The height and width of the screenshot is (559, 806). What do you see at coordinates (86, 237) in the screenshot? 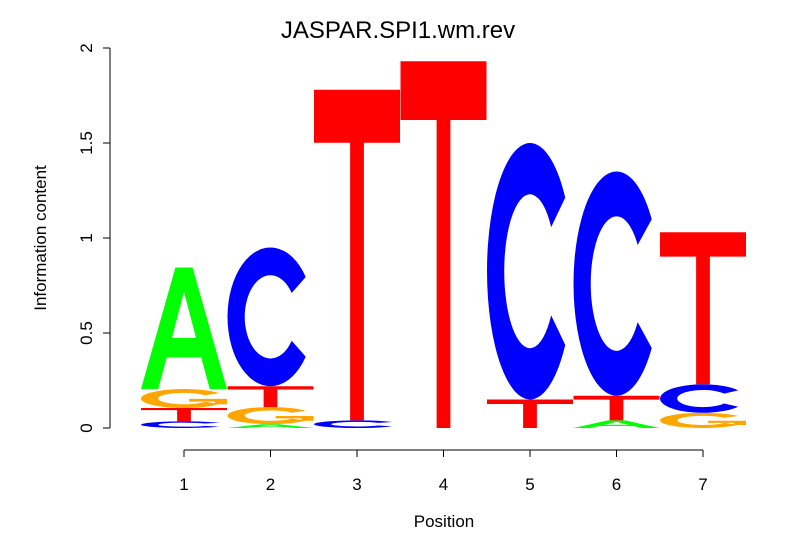
I see `y-tick-label: 1` at bounding box center [86, 237].